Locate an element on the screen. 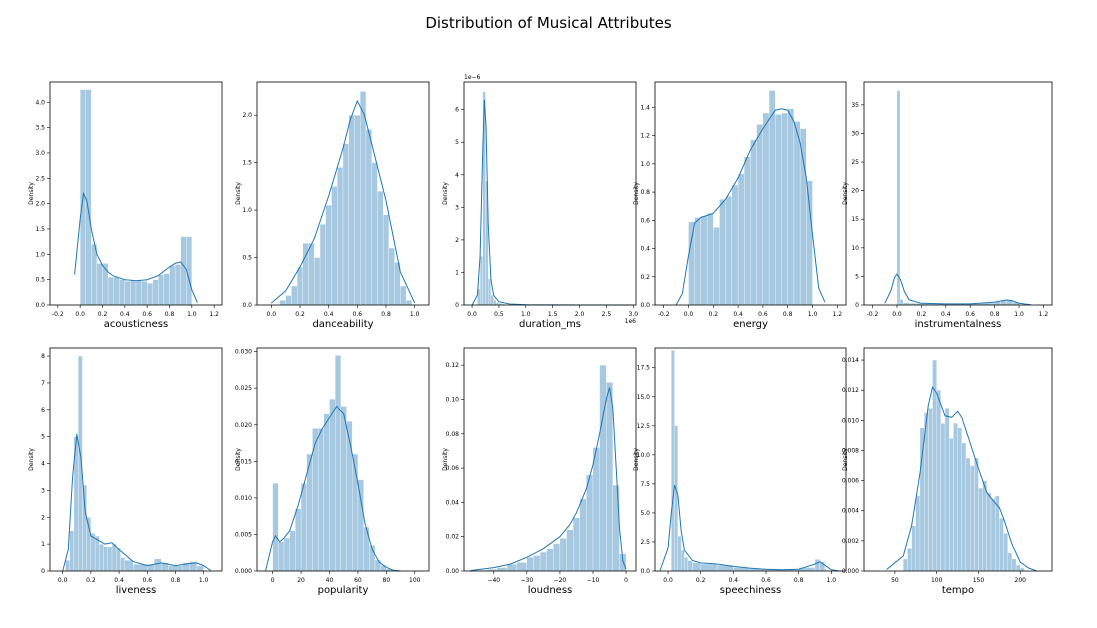 Image resolution: width=1097 pixels, height=628 pixels. y-tick-label: 10.0 is located at coordinates (644, 455).